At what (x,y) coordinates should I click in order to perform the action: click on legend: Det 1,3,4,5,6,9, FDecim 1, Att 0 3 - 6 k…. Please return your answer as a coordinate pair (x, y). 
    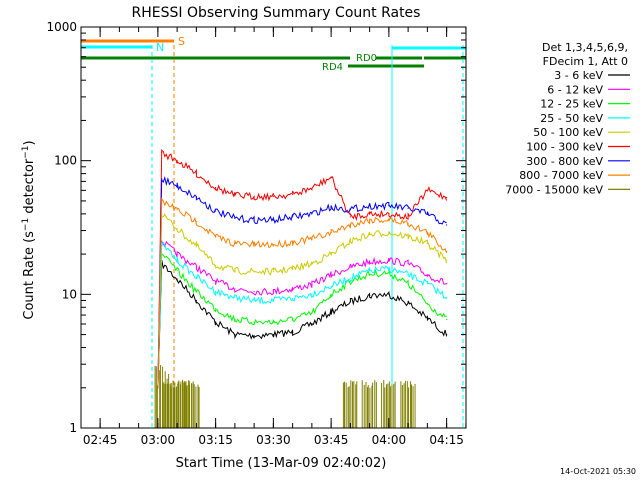
    Looking at the image, I should click on (567, 118).